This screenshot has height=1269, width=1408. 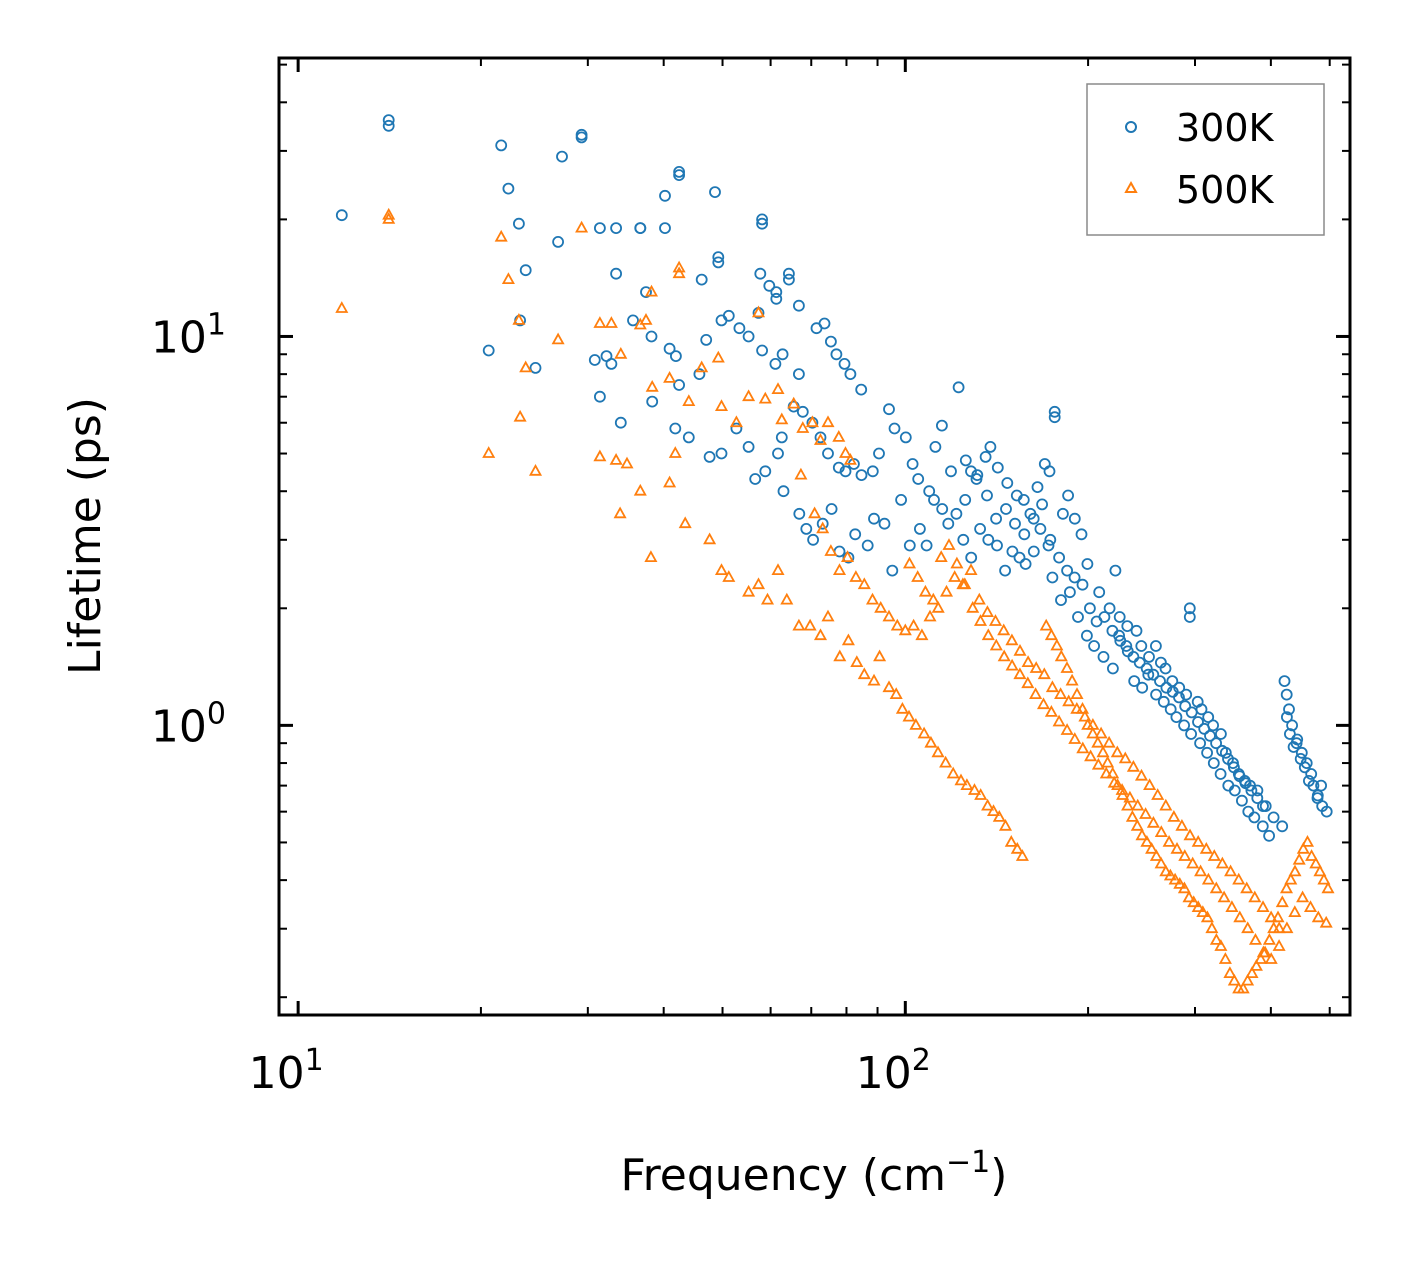 What do you see at coordinates (893, 1071) in the screenshot?
I see `x-tick-label: 102` at bounding box center [893, 1071].